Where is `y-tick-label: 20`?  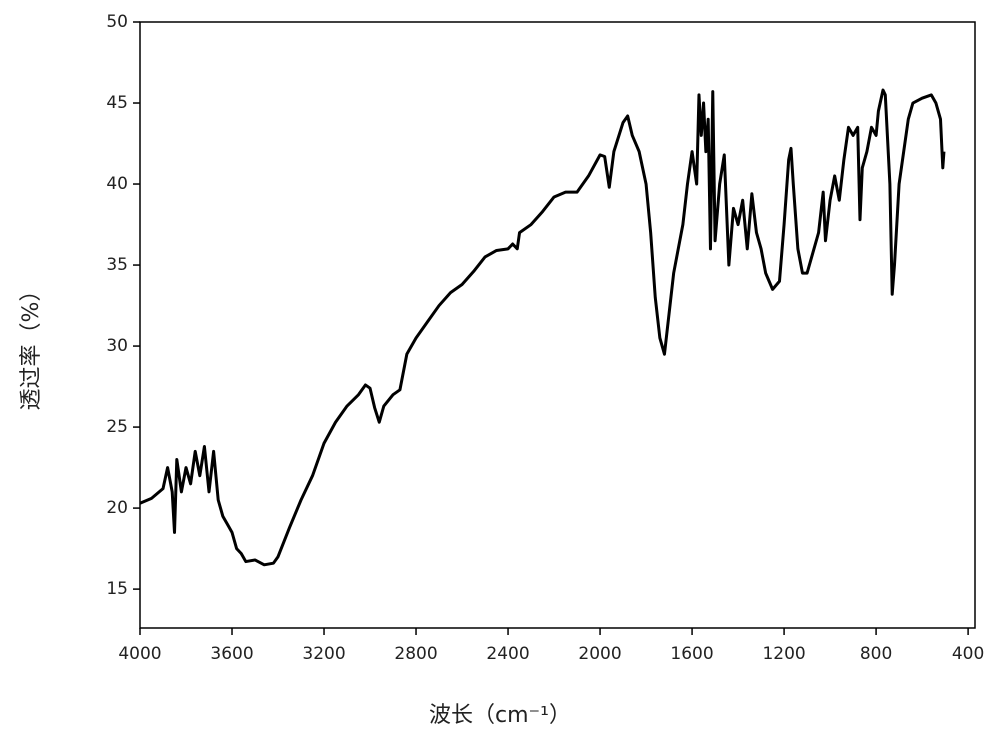 y-tick-label: 20 is located at coordinates (117, 508).